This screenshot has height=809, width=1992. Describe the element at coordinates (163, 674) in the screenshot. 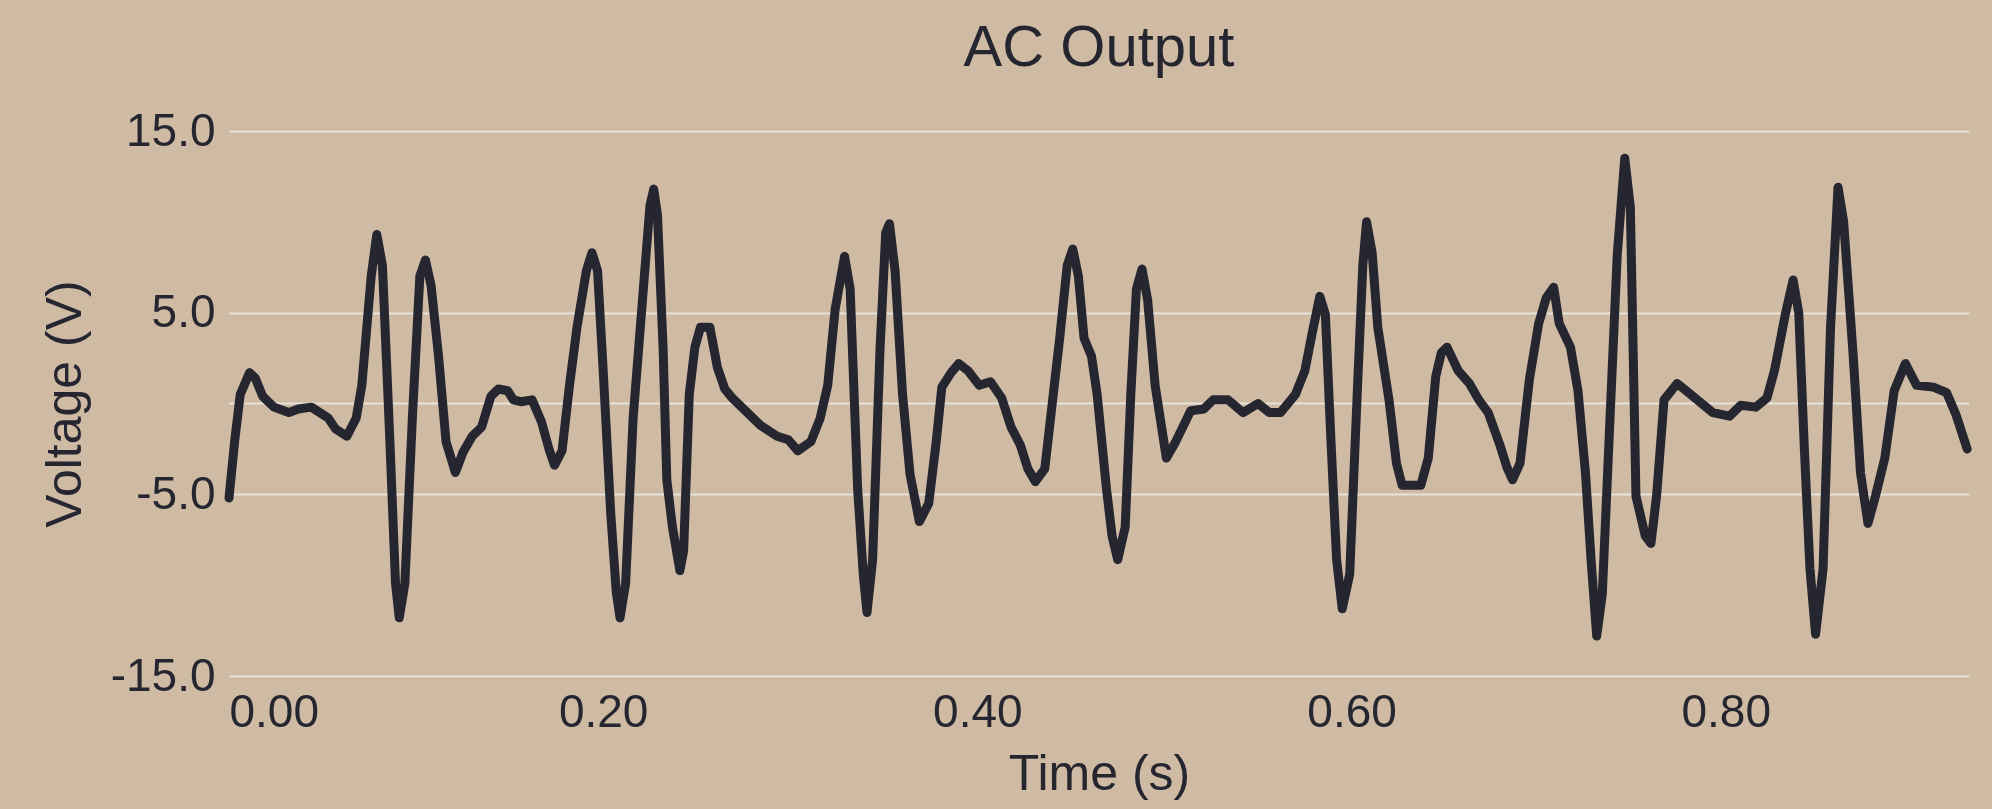

I see `y-tick-label: -15.0` at that location.